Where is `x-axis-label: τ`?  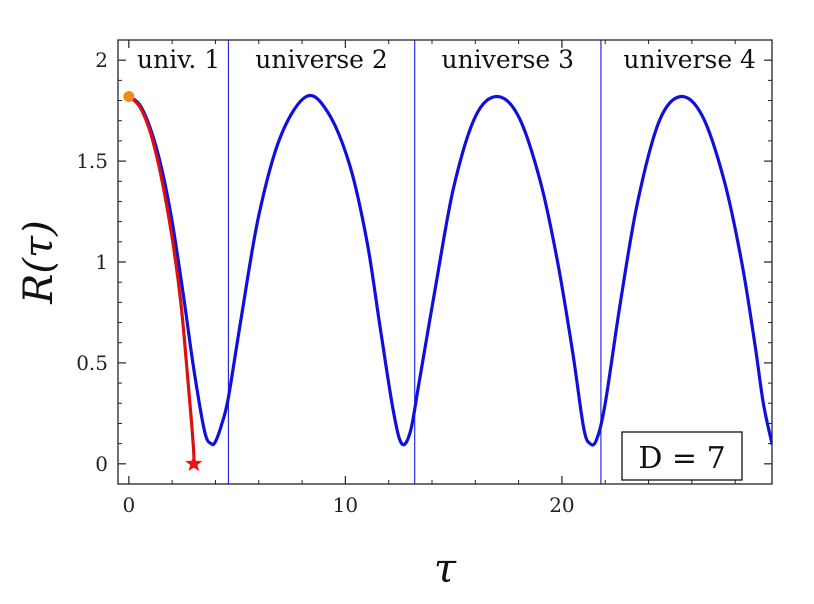 x-axis-label: τ is located at coordinates (445, 569).